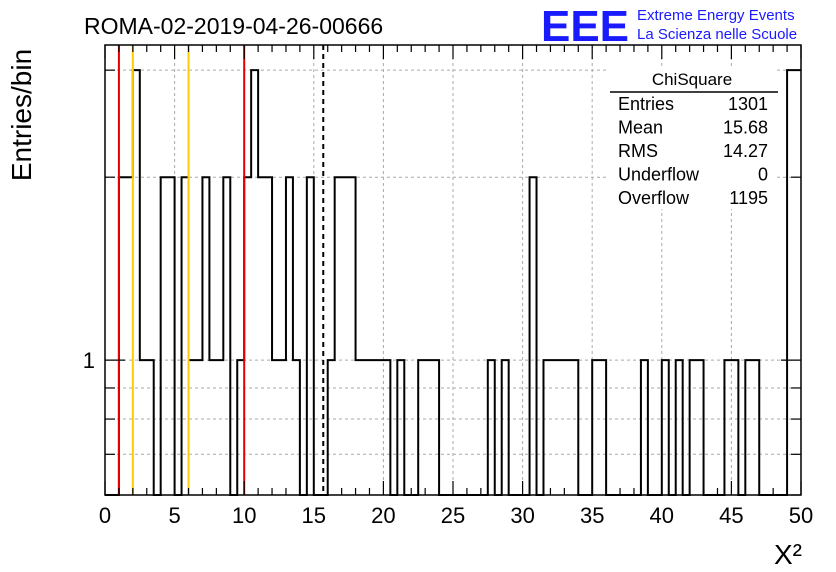 The height and width of the screenshot is (572, 836). What do you see at coordinates (522, 515) in the screenshot?
I see `x-tick-label: 30` at bounding box center [522, 515].